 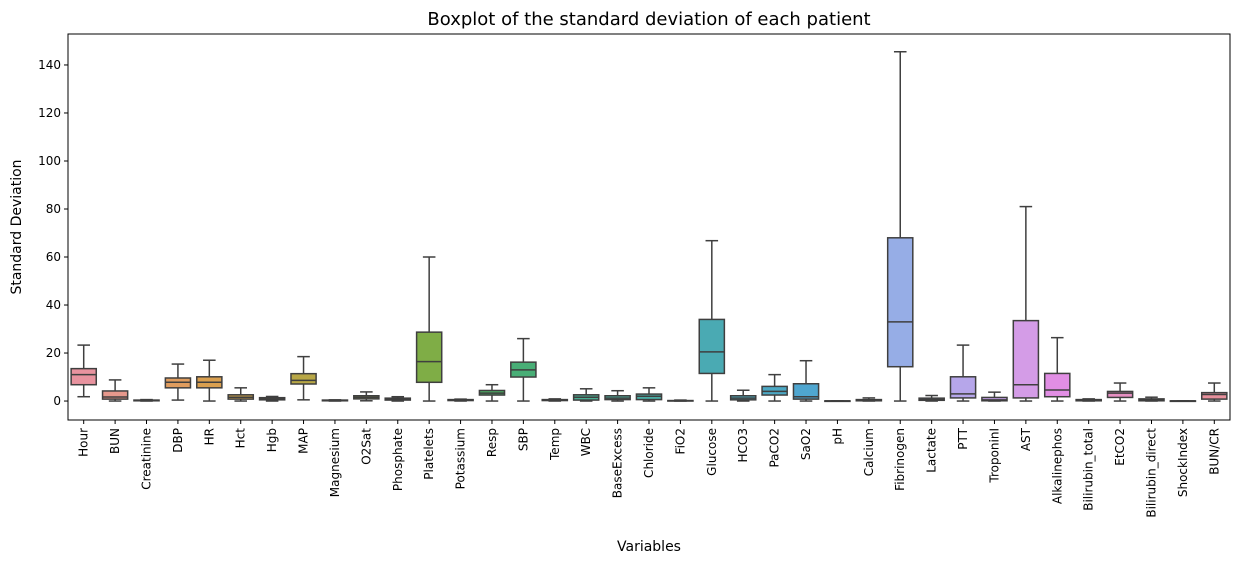 I want to click on box-PaCO2, so click(x=774, y=387).